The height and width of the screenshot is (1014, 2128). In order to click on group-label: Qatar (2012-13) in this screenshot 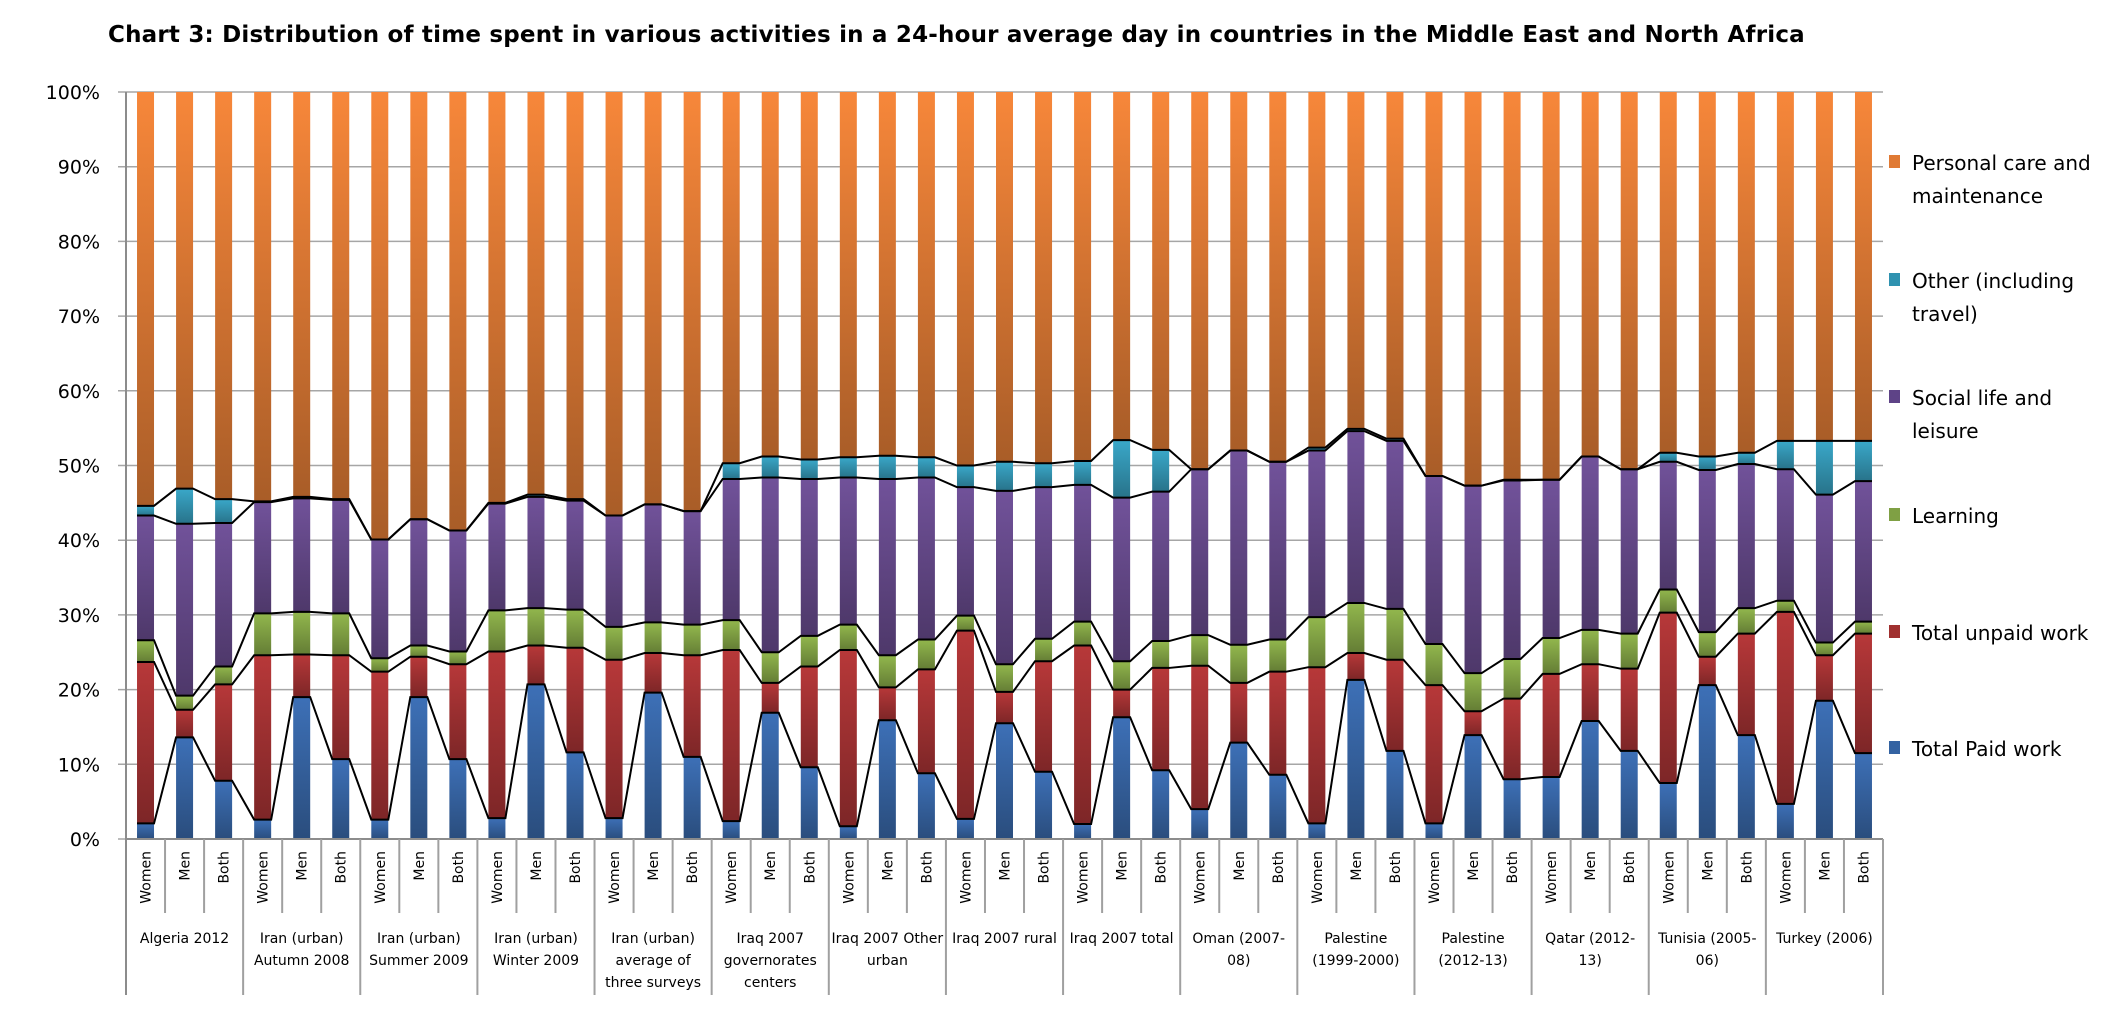, I will do `click(1590, 950)`.